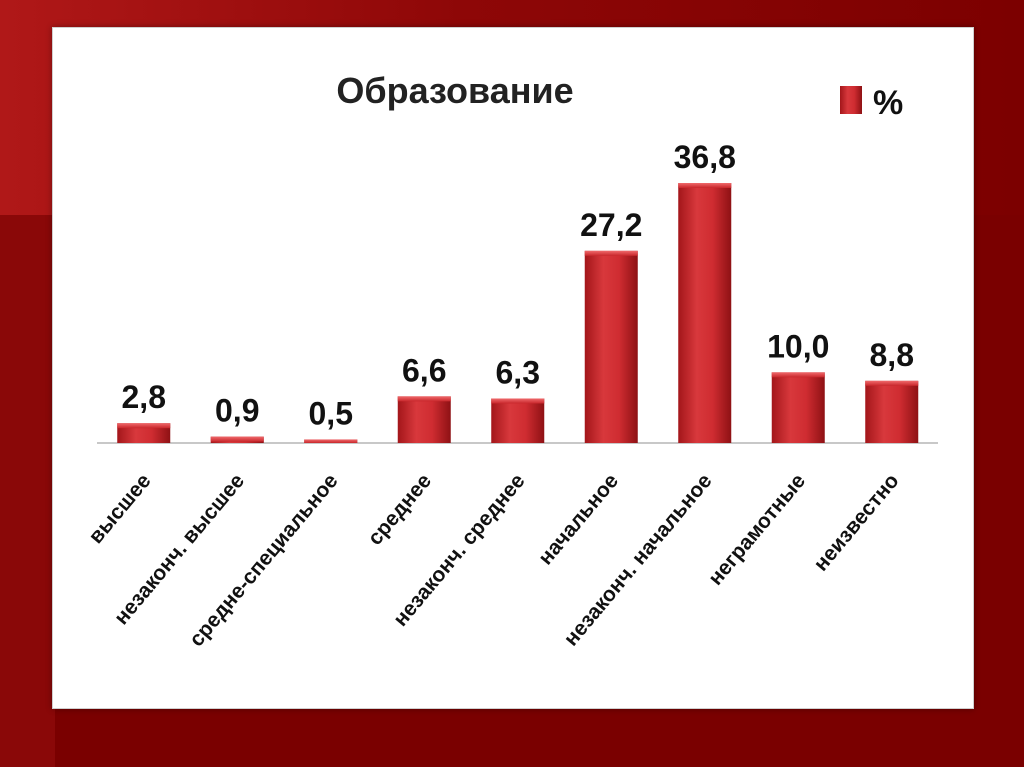 This screenshot has width=1024, height=767. Describe the element at coordinates (757, 529) in the screenshot. I see `category-label-8: неграмотные` at that location.